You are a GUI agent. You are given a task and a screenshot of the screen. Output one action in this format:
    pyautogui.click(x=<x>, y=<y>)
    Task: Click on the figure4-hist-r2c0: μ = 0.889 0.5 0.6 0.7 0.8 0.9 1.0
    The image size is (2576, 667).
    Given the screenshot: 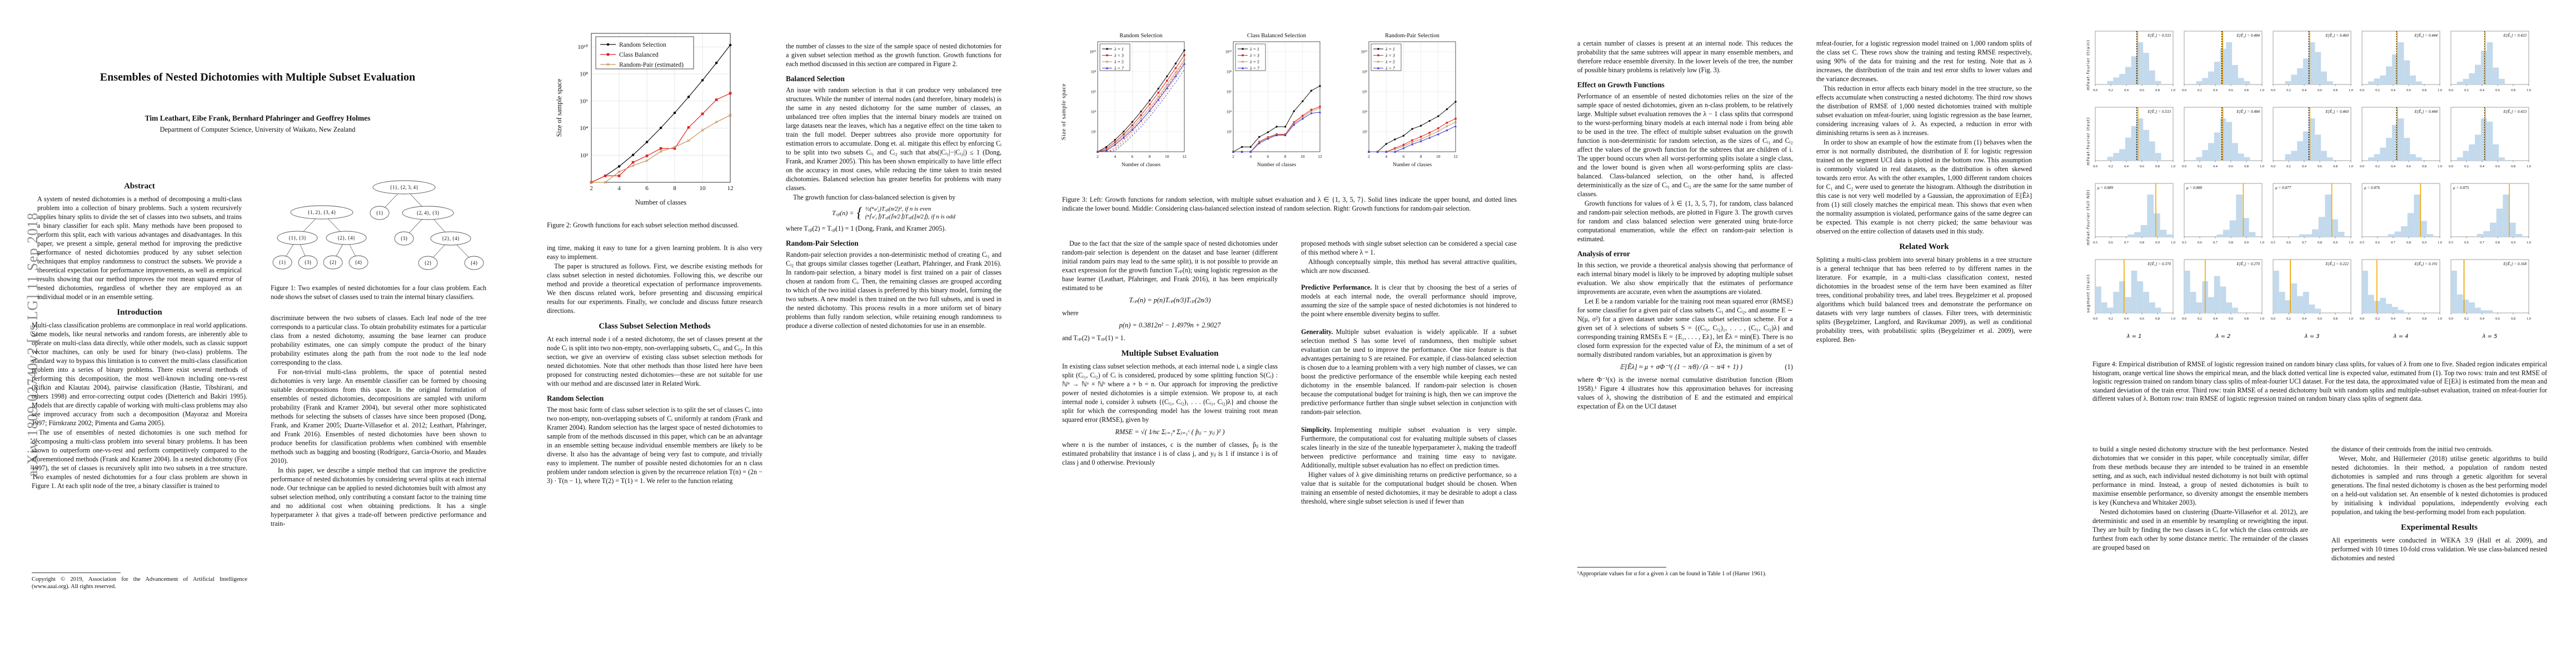 What is the action you would take?
    pyautogui.click(x=2134, y=214)
    